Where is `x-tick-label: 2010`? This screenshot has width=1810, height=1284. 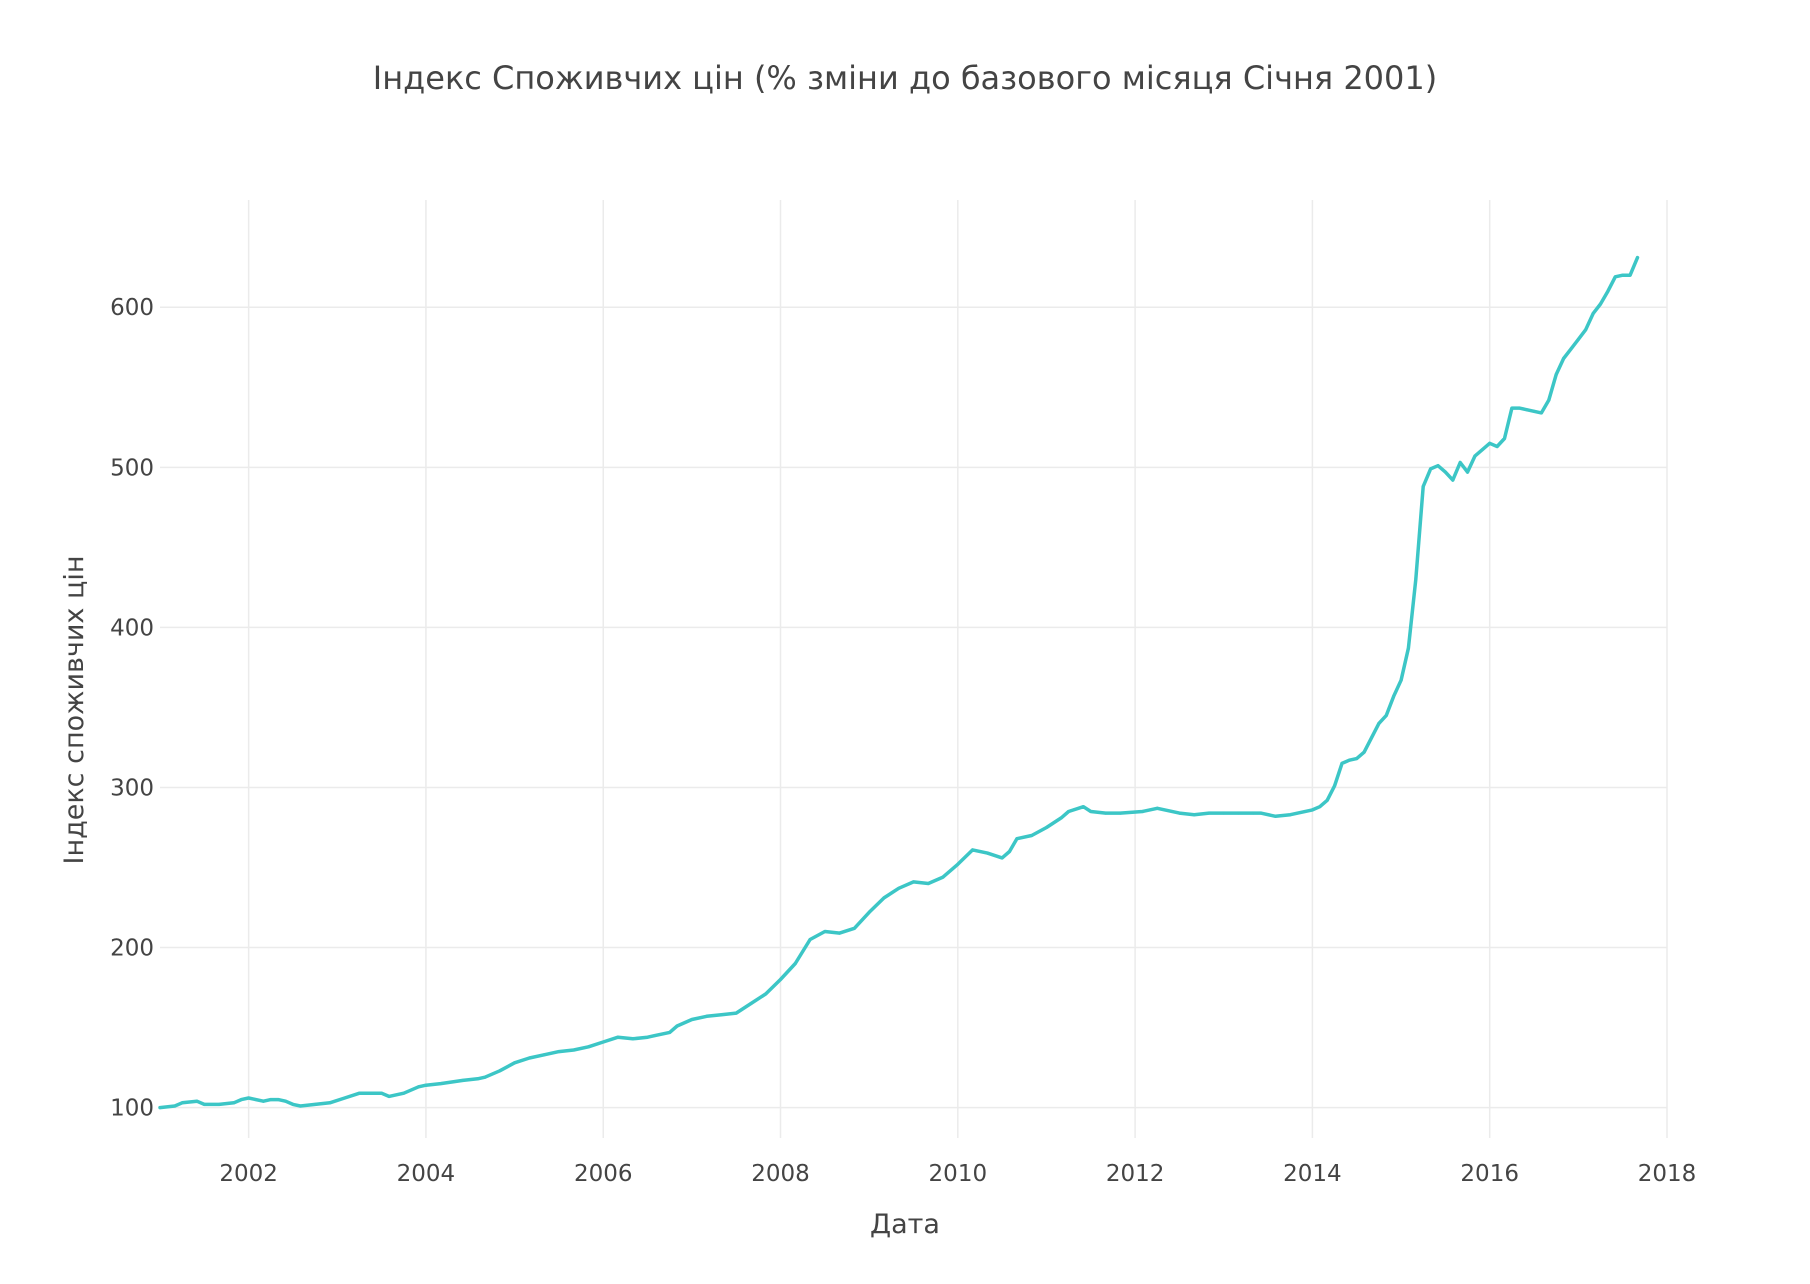 x-tick-label: 2010 is located at coordinates (958, 1174).